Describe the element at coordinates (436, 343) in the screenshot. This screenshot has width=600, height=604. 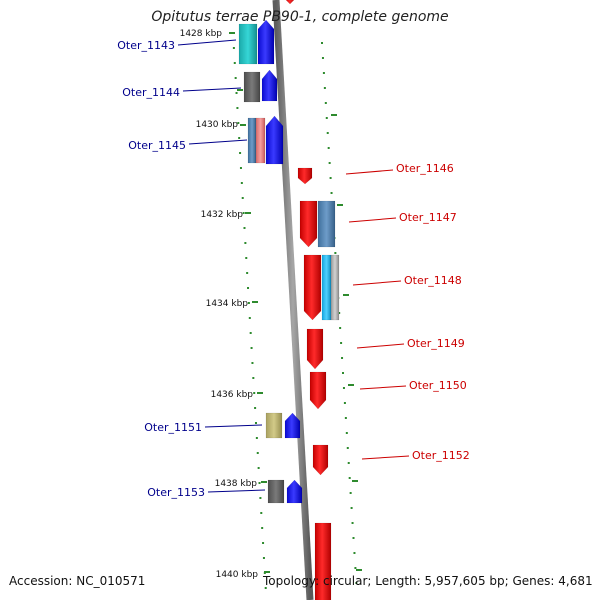
I see `gene-label: Oter_1149` at that location.